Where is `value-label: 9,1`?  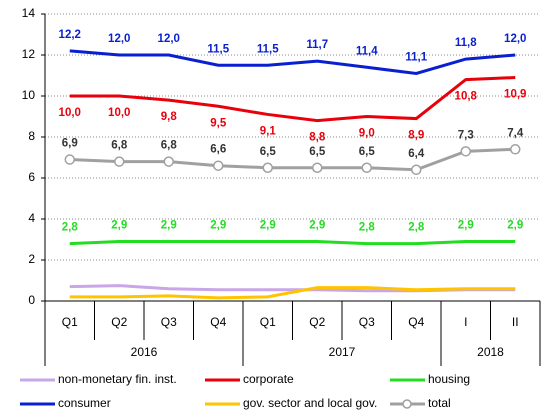
value-label: 9,1 is located at coordinates (268, 131).